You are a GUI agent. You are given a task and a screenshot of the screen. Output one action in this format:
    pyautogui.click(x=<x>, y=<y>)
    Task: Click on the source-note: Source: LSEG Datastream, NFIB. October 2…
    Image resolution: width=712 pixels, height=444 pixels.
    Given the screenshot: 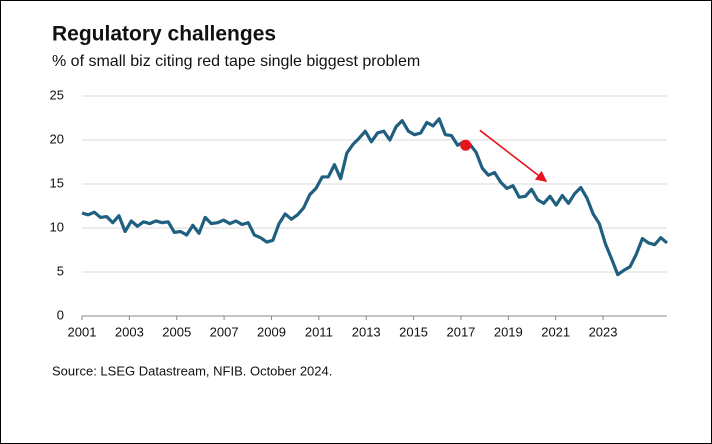 What is the action you would take?
    pyautogui.click(x=192, y=370)
    